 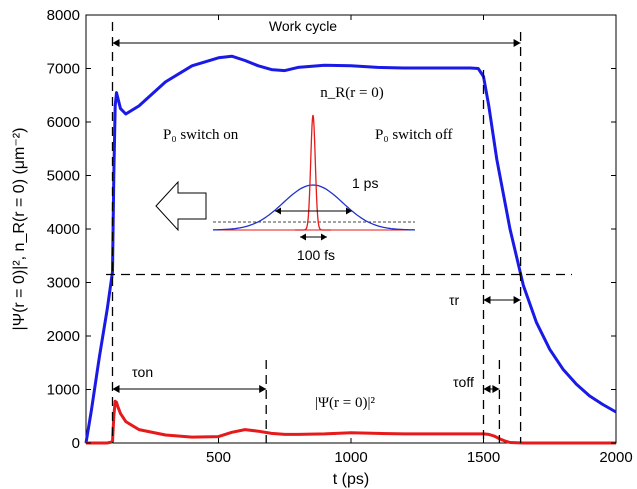 I want to click on tau-on-label: τon, so click(x=142, y=372).